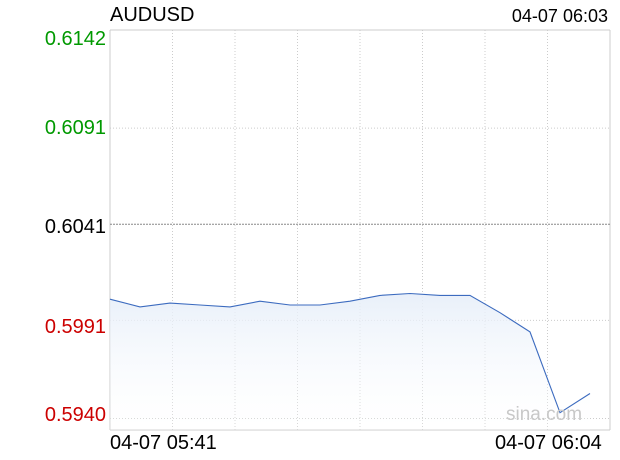  What do you see at coordinates (544, 414) in the screenshot?
I see `watermark-logo: sina.com` at bounding box center [544, 414].